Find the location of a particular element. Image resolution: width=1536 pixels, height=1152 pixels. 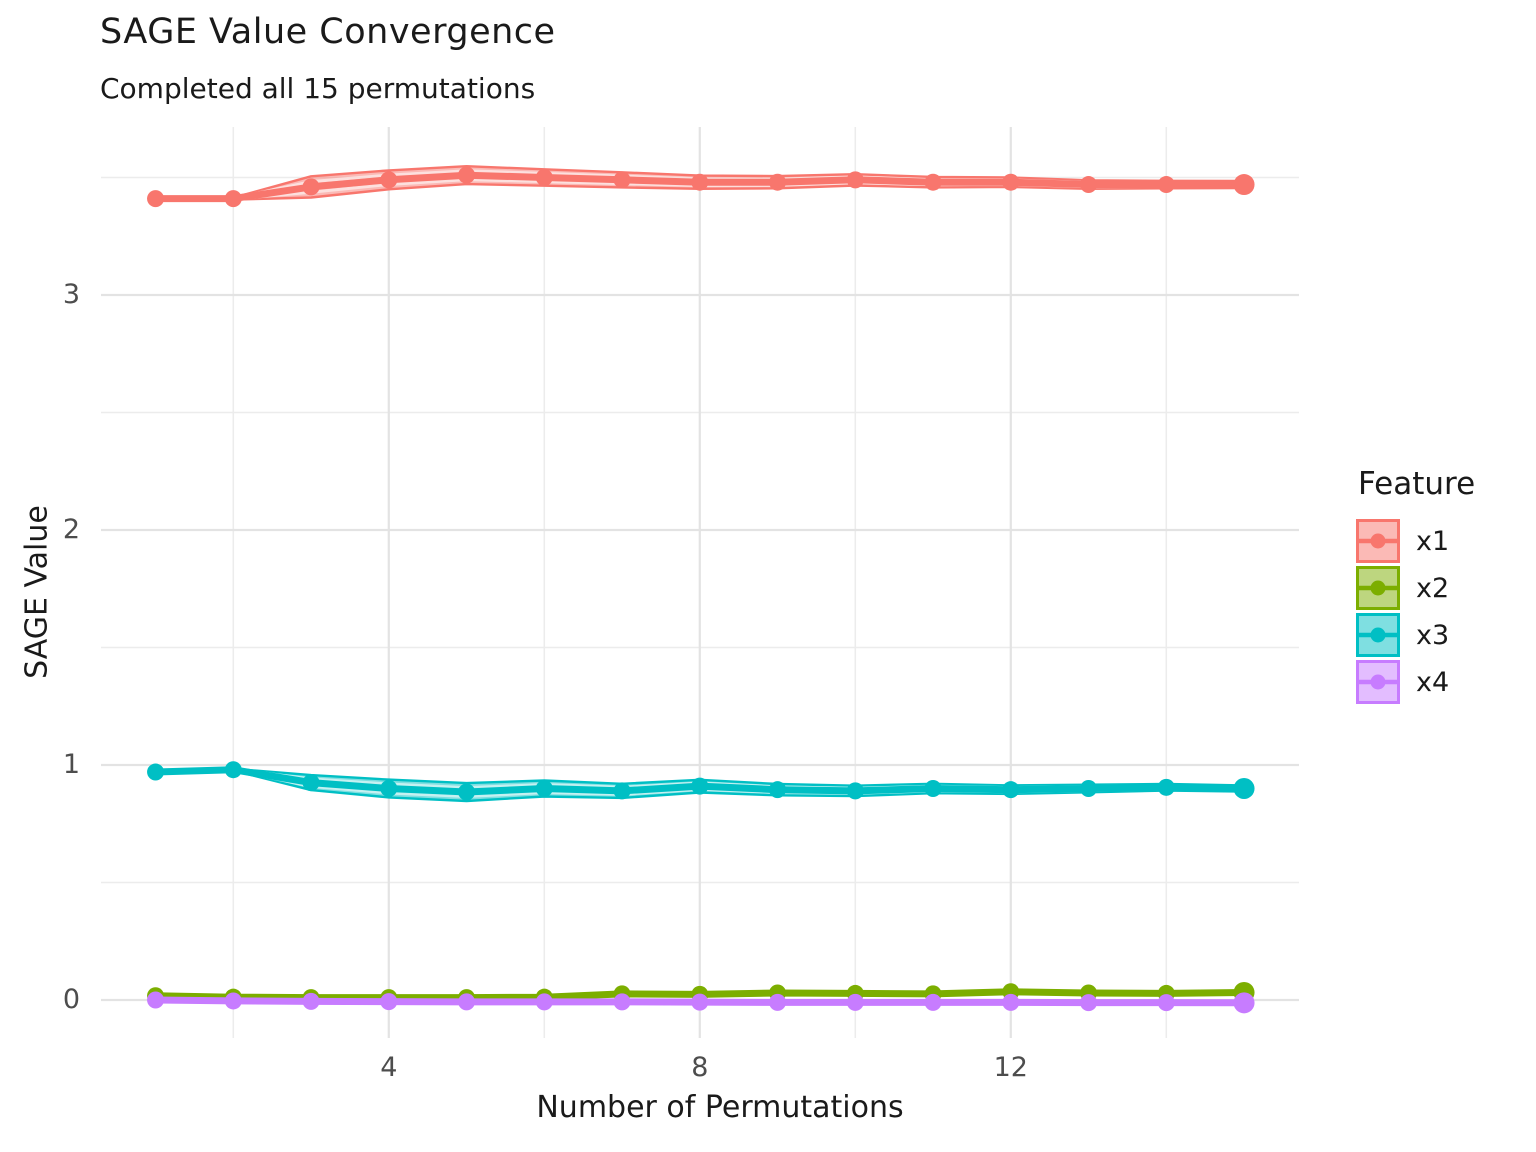

legend-label: x4 is located at coordinates (1433, 682).